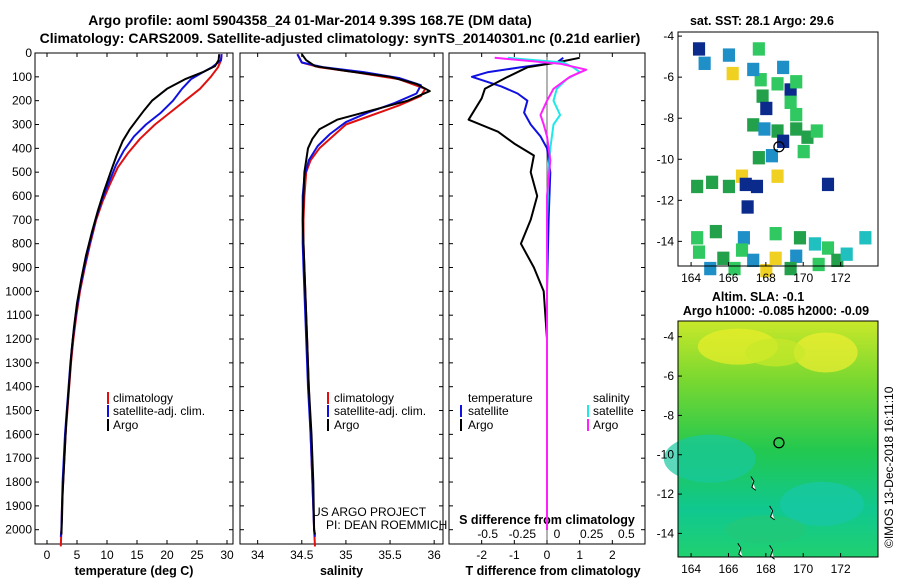 This screenshot has width=900, height=580. What do you see at coordinates (18, 458) in the screenshot?
I see `y-tick-label: 1700` at bounding box center [18, 458].